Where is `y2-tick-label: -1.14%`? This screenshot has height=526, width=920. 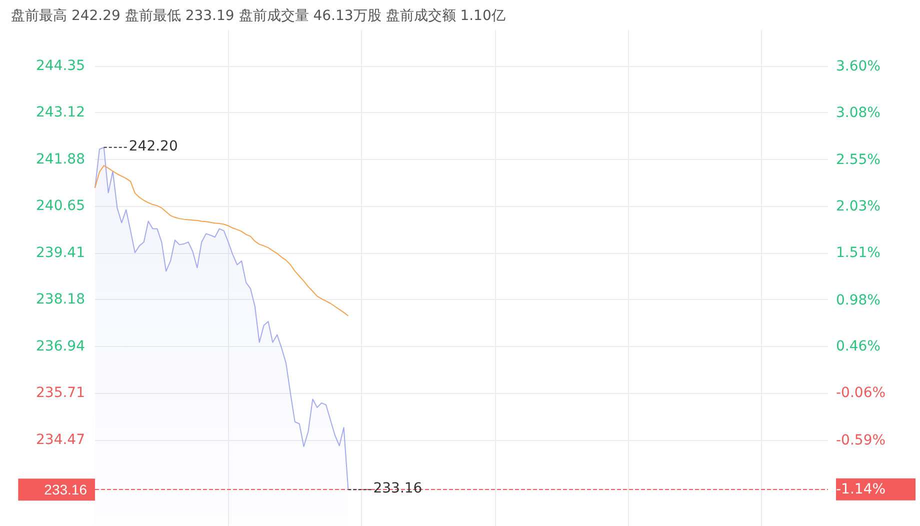
y2-tick-label: -1.14% is located at coordinates (861, 489).